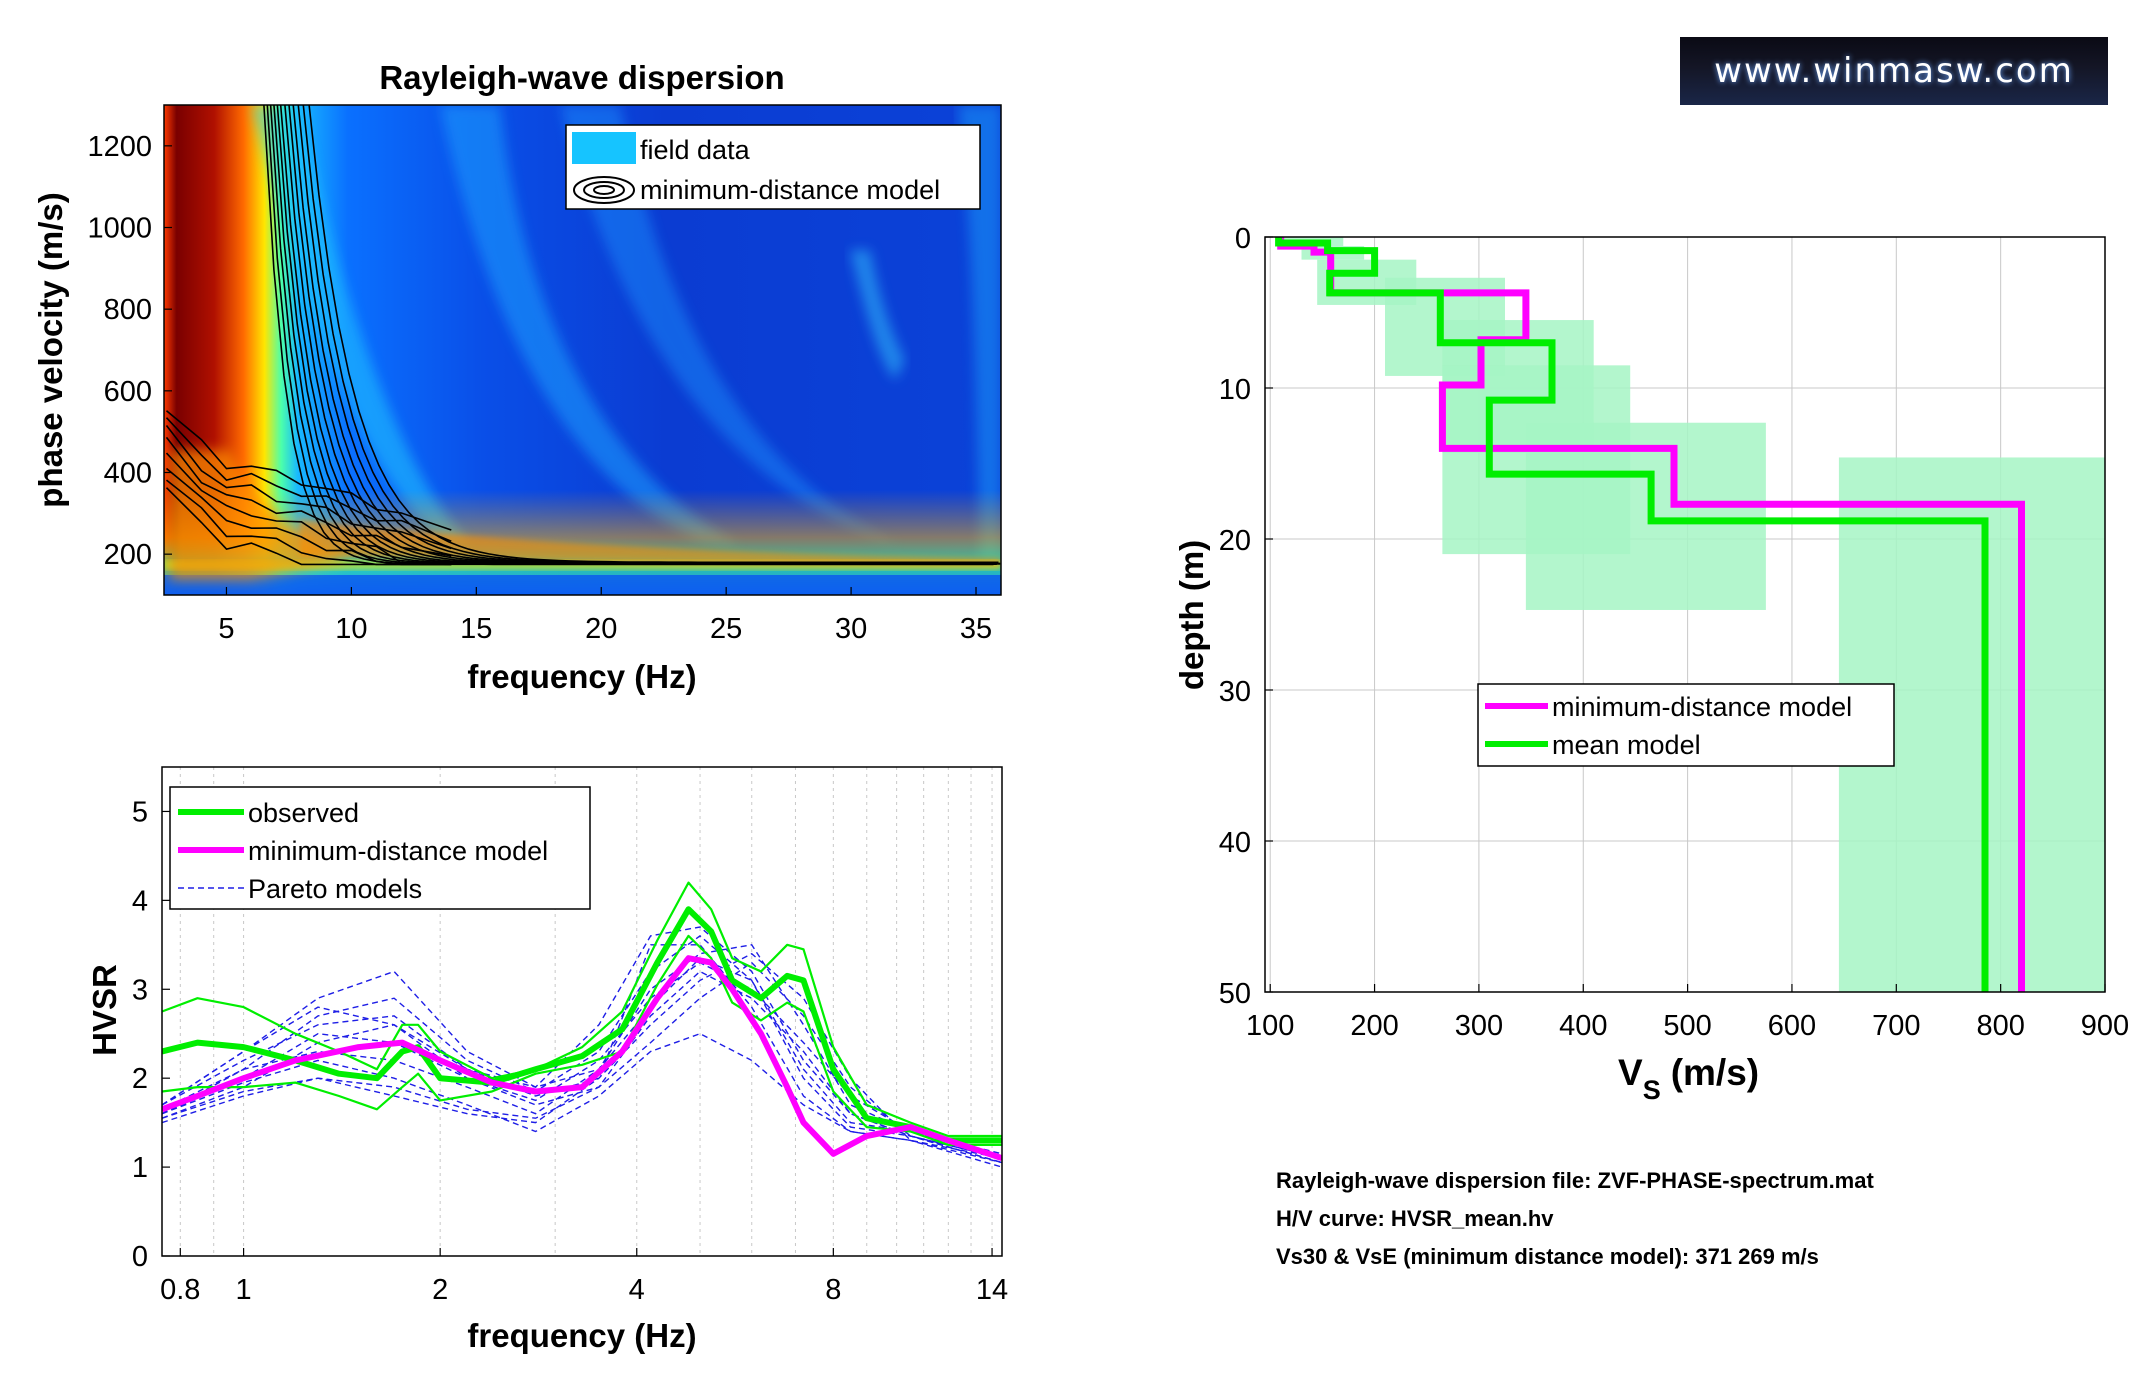  What do you see at coordinates (351, 629) in the screenshot?
I see `x-tick-label: 10` at bounding box center [351, 629].